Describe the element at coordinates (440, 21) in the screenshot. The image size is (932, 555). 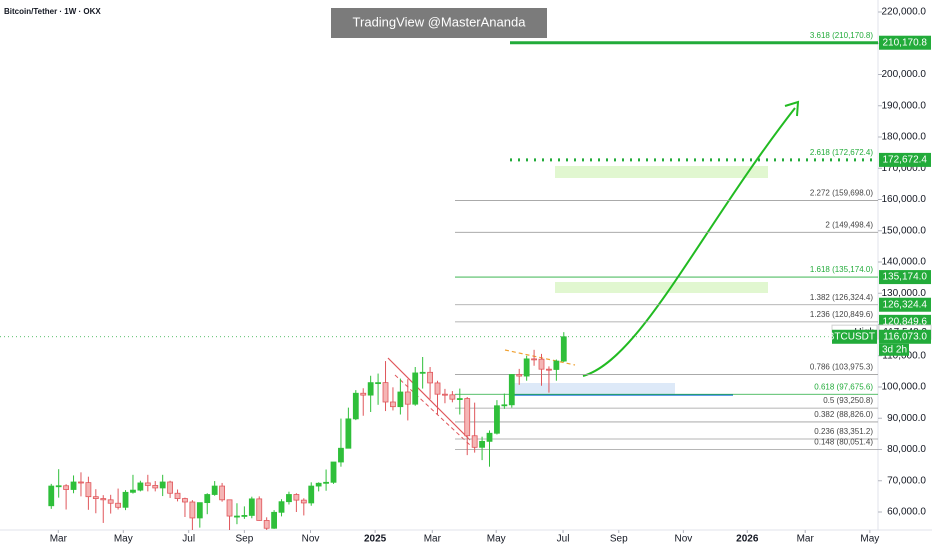
I see `watermark: TradingView @MasterAnanda` at that location.